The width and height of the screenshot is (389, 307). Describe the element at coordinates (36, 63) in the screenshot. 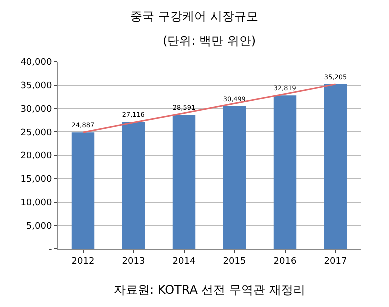

I see `y-tick-label: 40,000` at that location.